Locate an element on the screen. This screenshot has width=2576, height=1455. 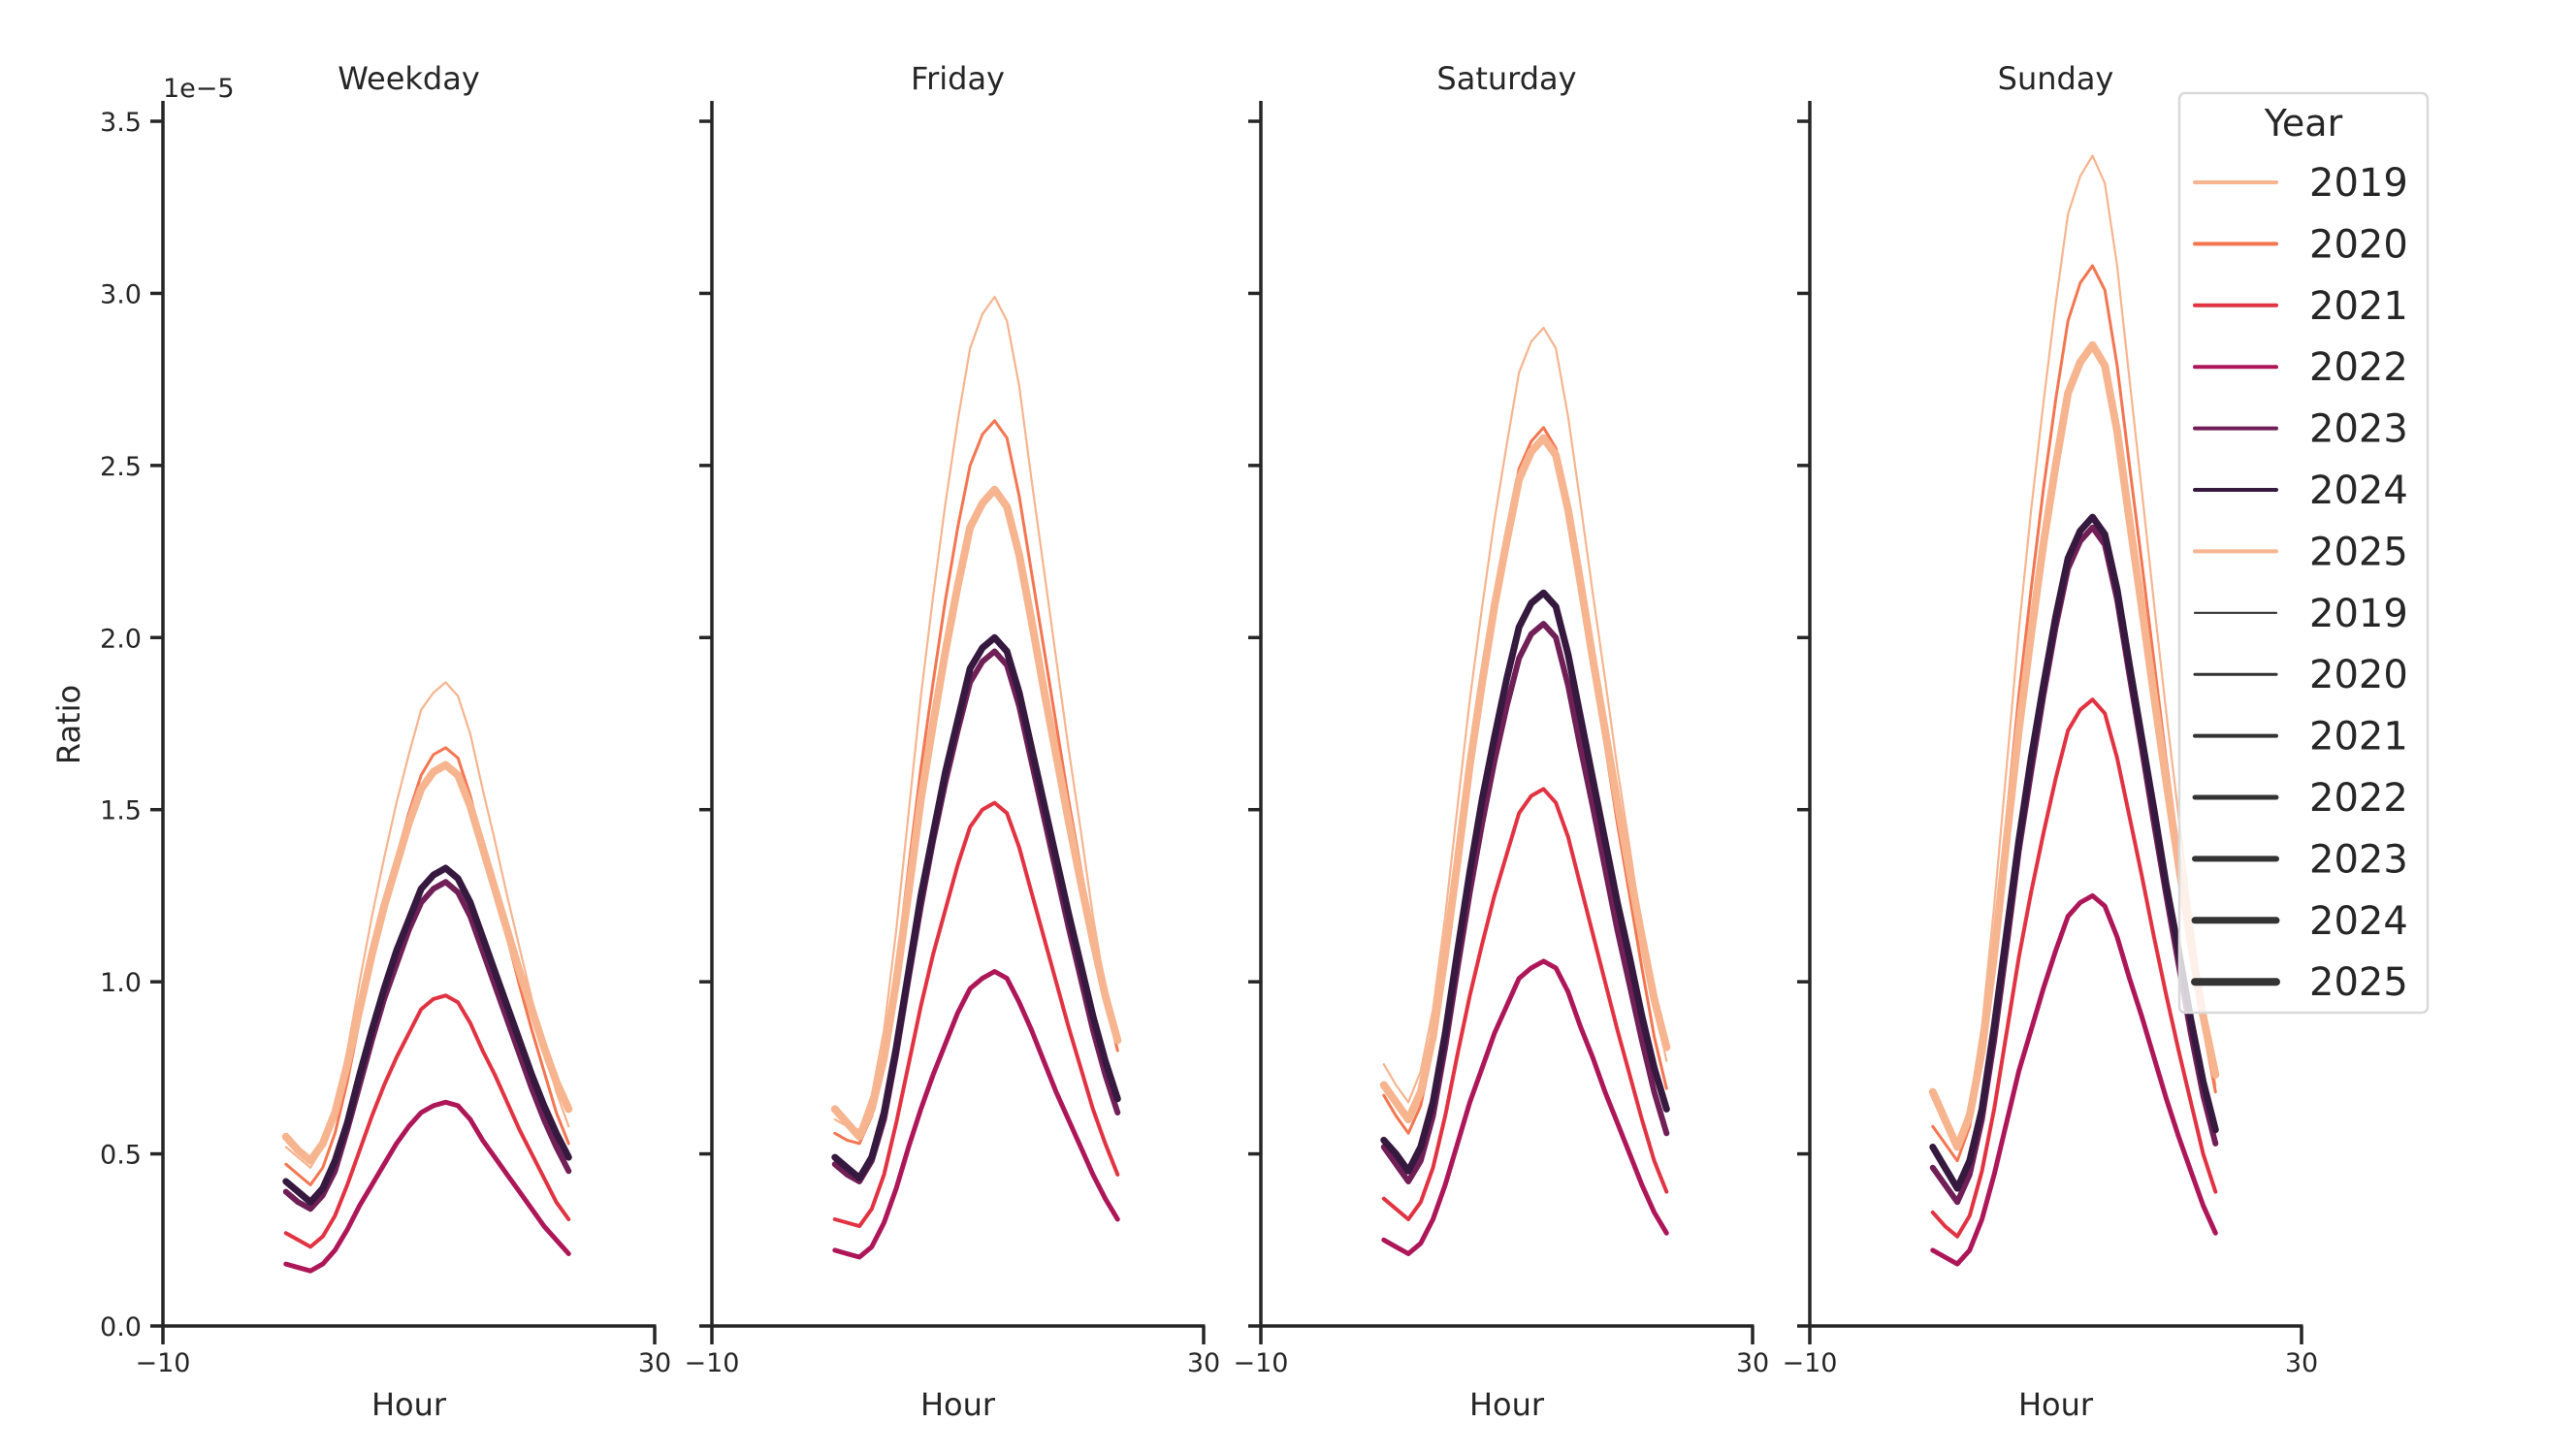
legend-item-hue-2019: 2019 is located at coordinates (2300, 183).